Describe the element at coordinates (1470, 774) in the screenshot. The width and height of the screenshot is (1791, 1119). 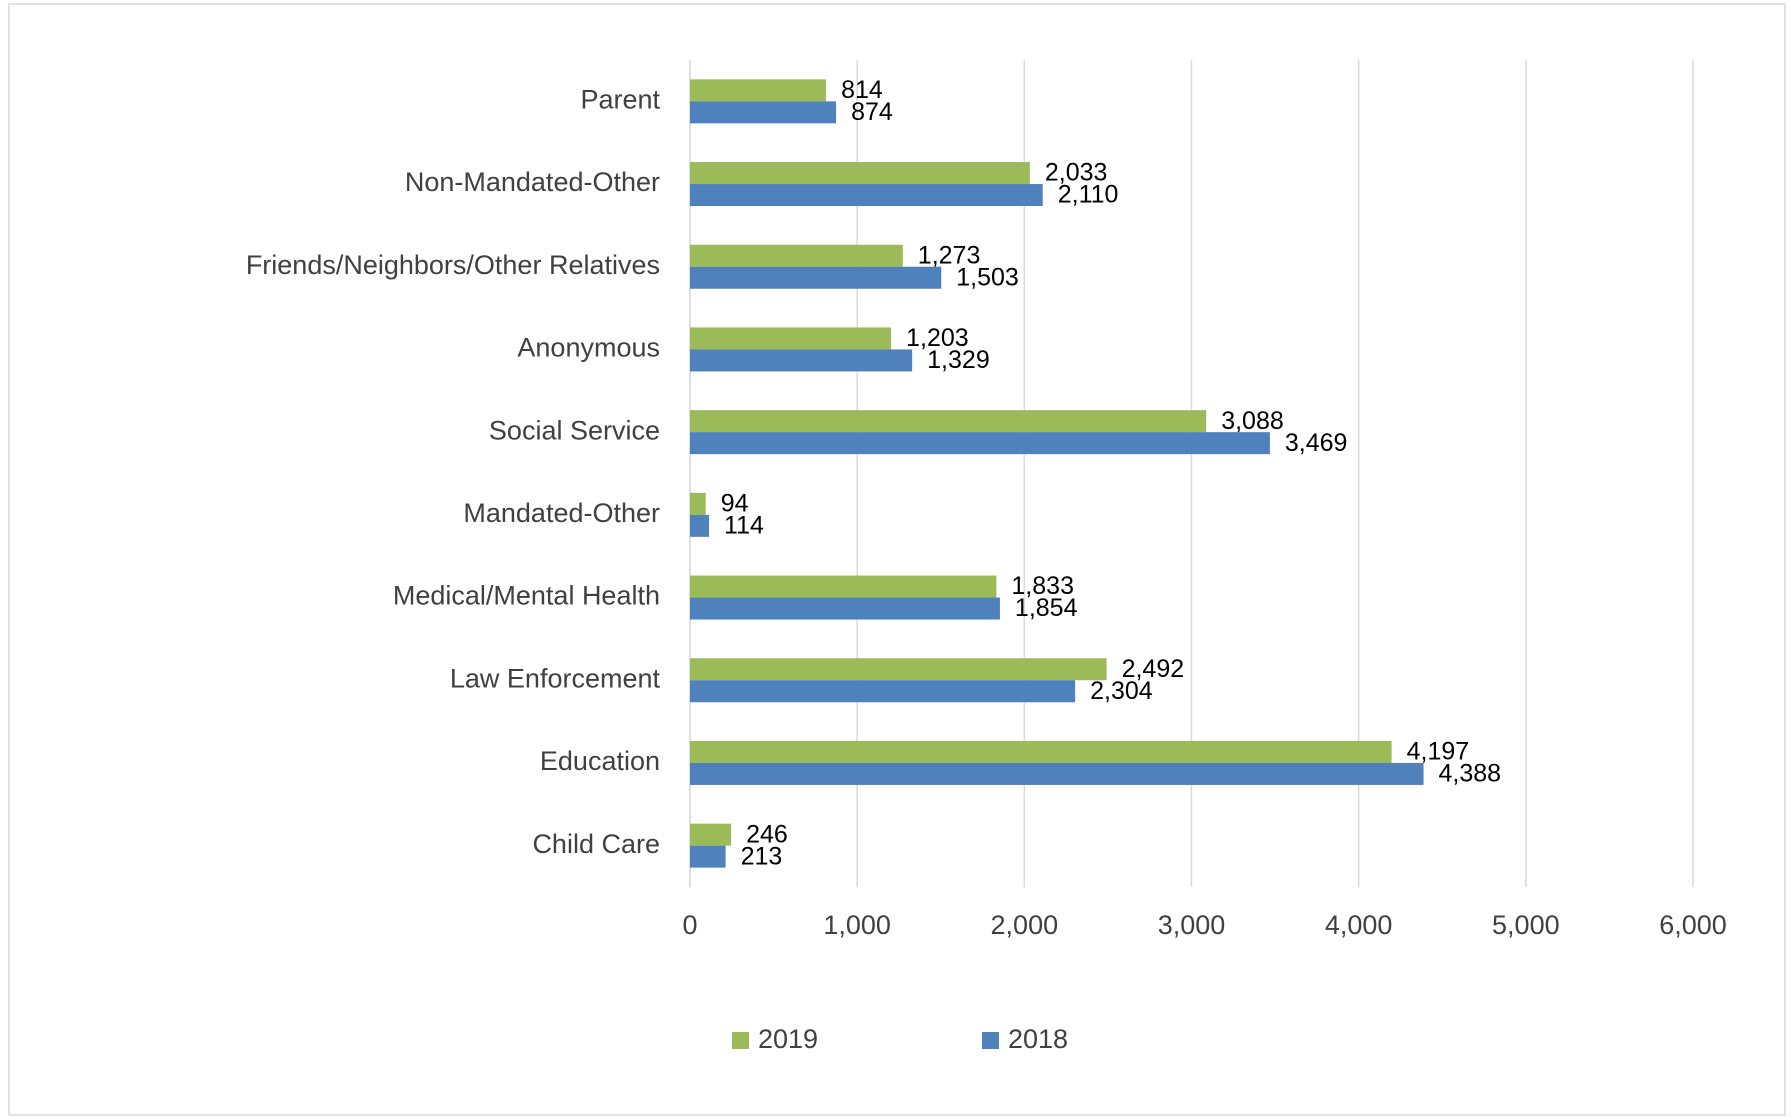
I see `value-label: 4,388` at that location.